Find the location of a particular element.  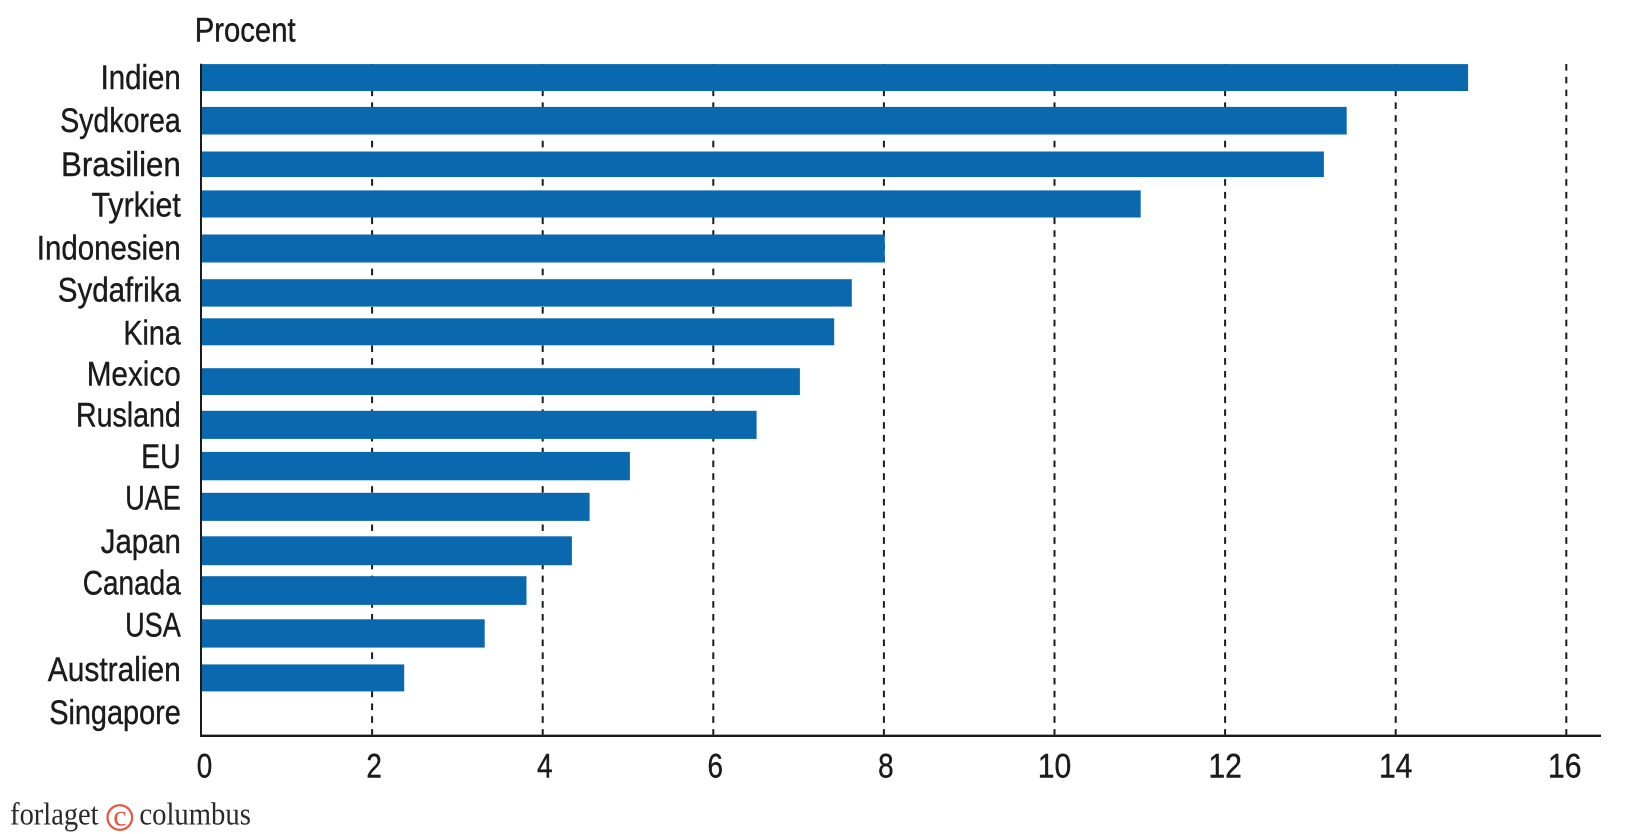

svg-text: Japan is located at coordinates (141, 542).